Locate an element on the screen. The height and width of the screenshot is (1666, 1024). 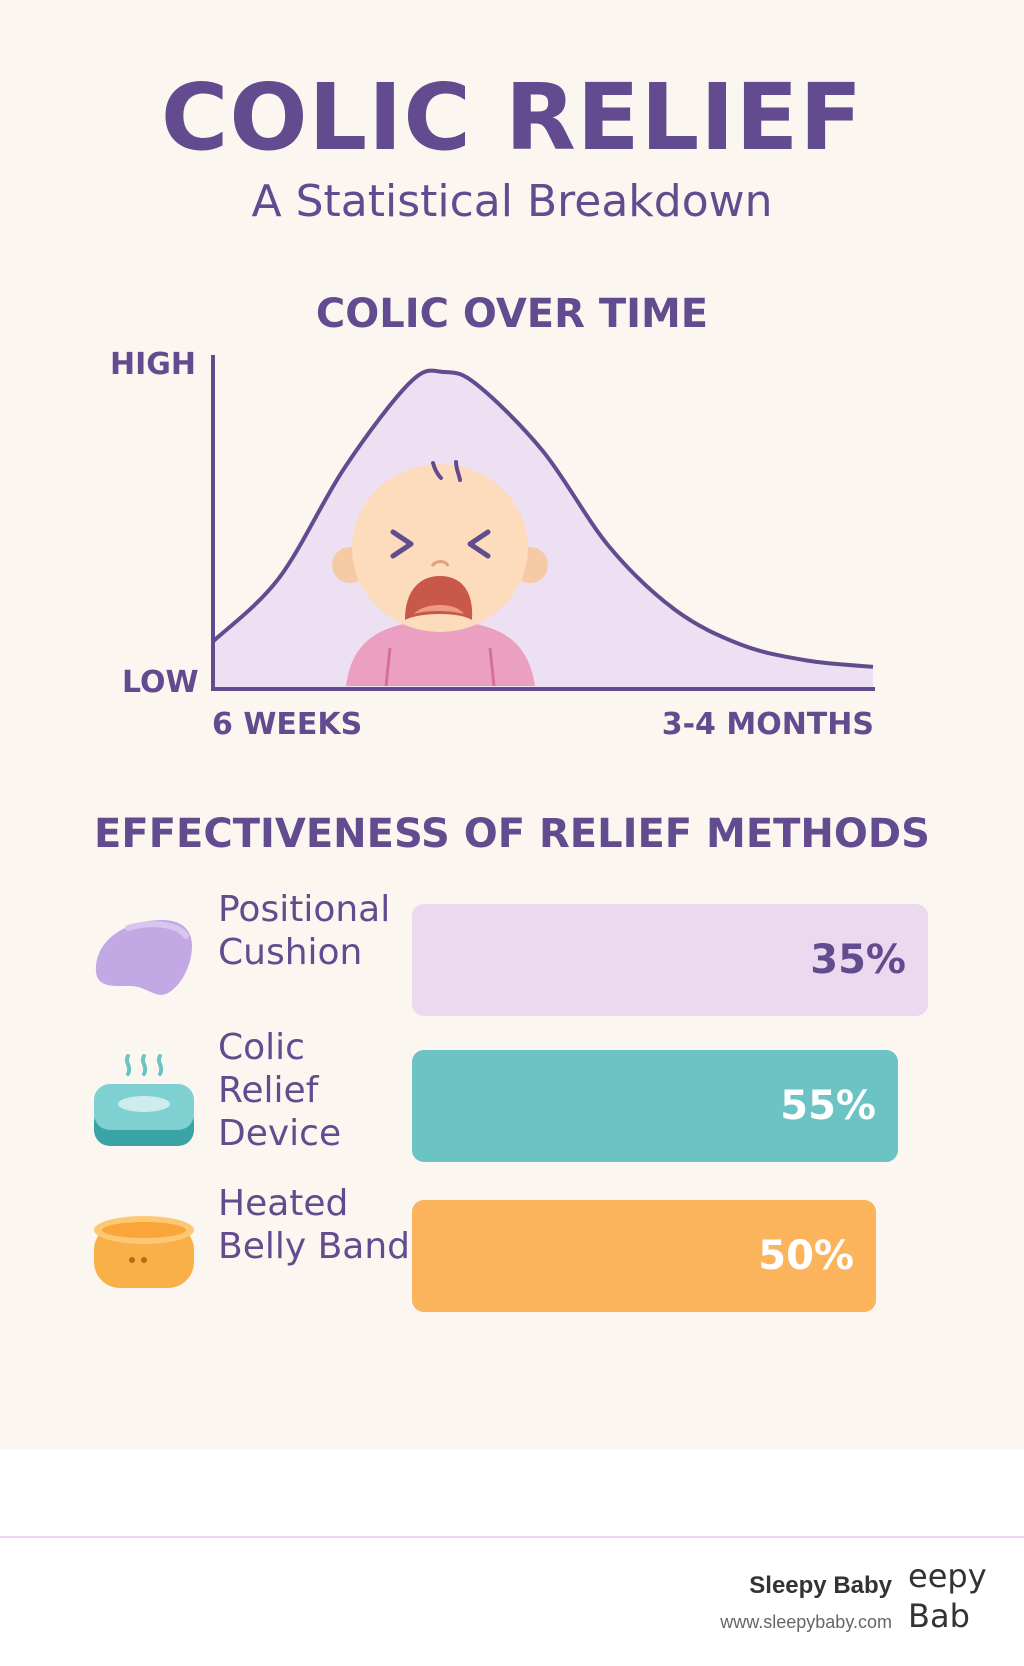
x-tick-start: 6 WEEKS is located at coordinates (287, 724).